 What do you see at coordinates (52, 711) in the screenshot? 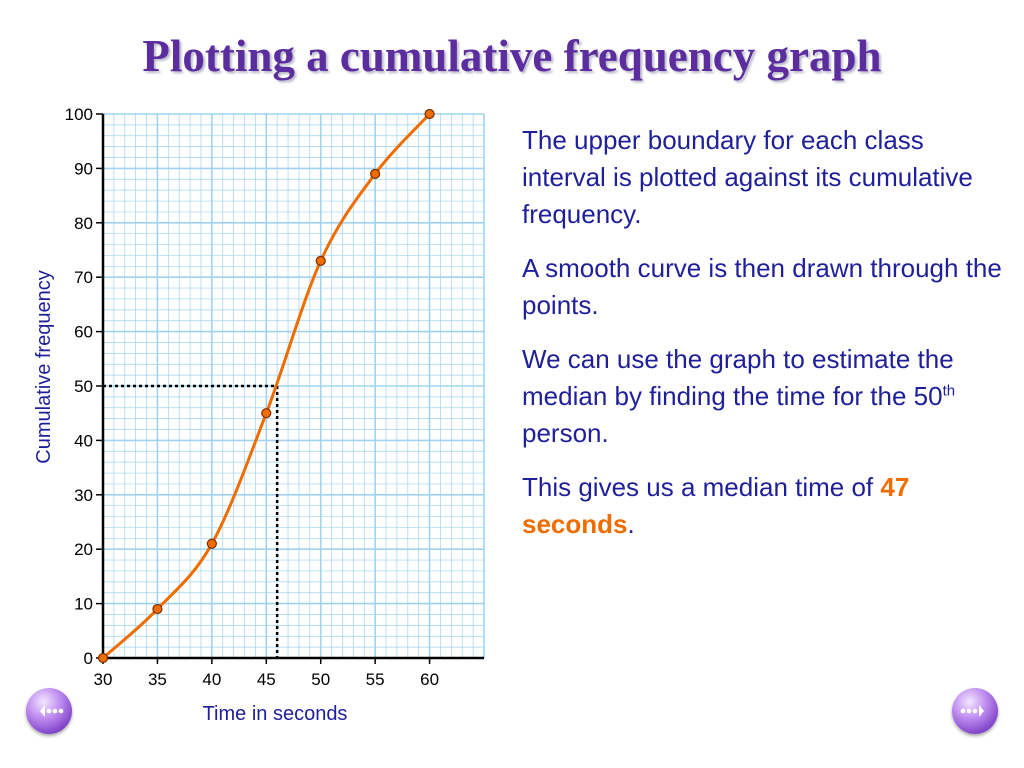
I see `previous-slide-icon` at bounding box center [52, 711].